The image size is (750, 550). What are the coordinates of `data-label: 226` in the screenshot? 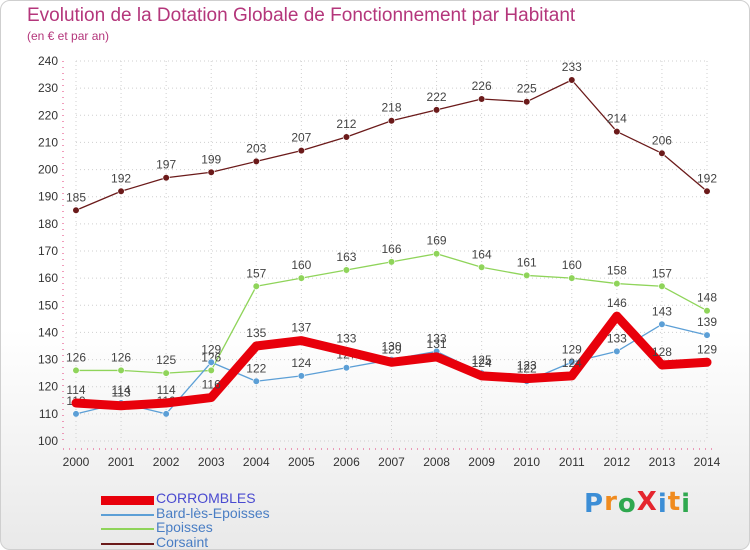 It's located at (482, 86).